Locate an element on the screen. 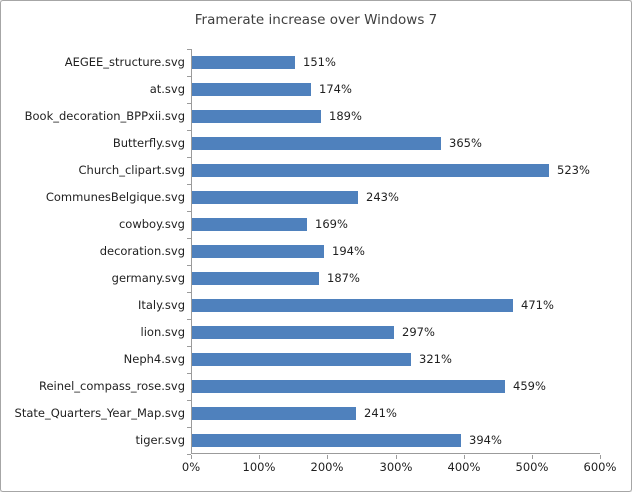  category-label: State_Quarters_Year_Map.svg is located at coordinates (99, 413).